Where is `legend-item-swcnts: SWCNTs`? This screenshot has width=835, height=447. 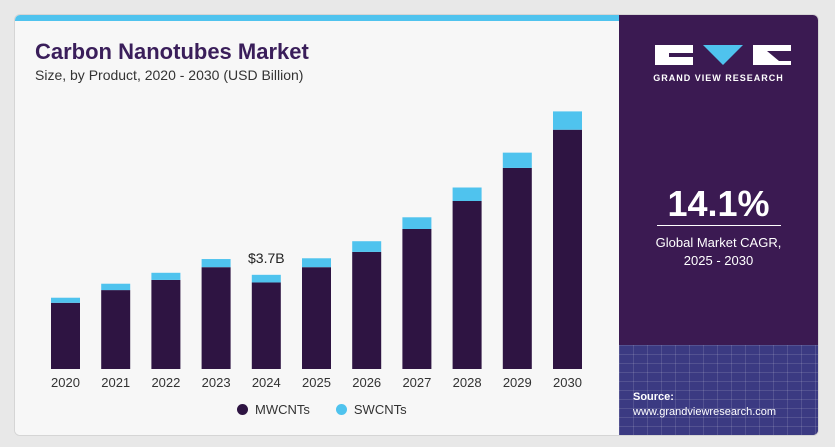
legend-item-swcnts: SWCNTs is located at coordinates (371, 409).